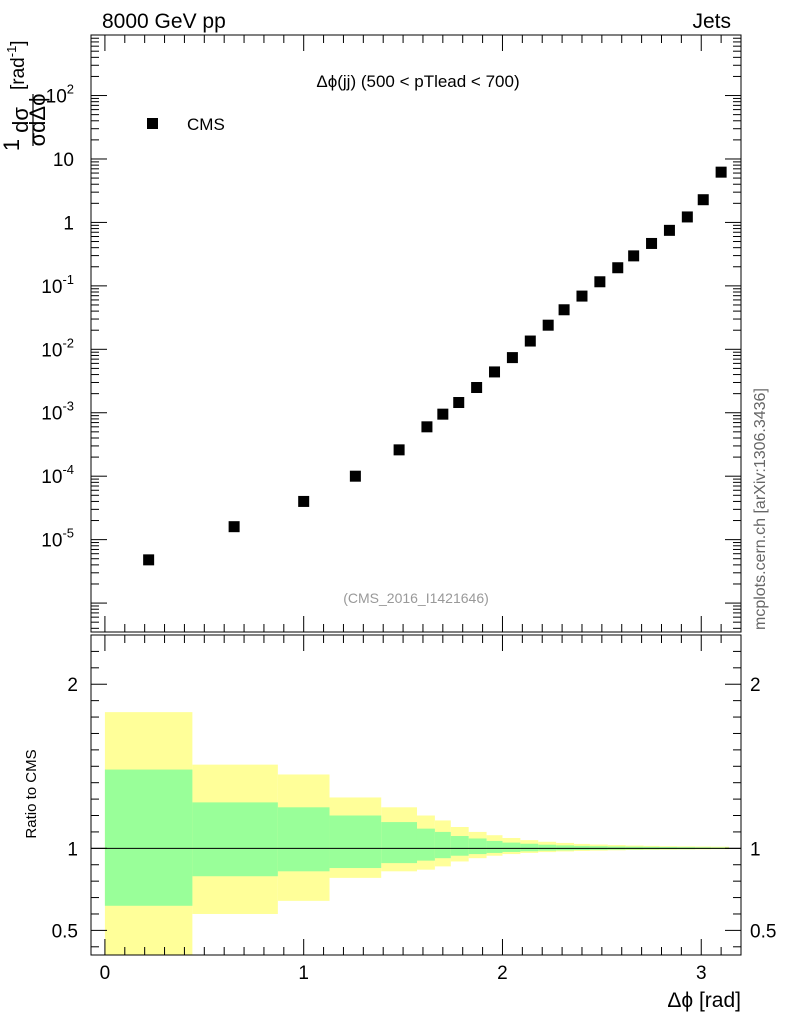  Describe the element at coordinates (68, 406) in the screenshot. I see `y-tick-label-exponent: -3` at that location.